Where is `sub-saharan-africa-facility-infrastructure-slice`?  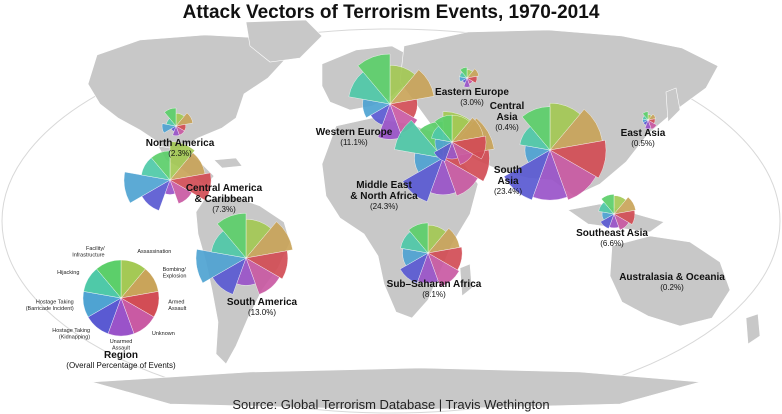
sub-saharan-africa-facility-infrastructure-slice is located at coordinates (418, 238).